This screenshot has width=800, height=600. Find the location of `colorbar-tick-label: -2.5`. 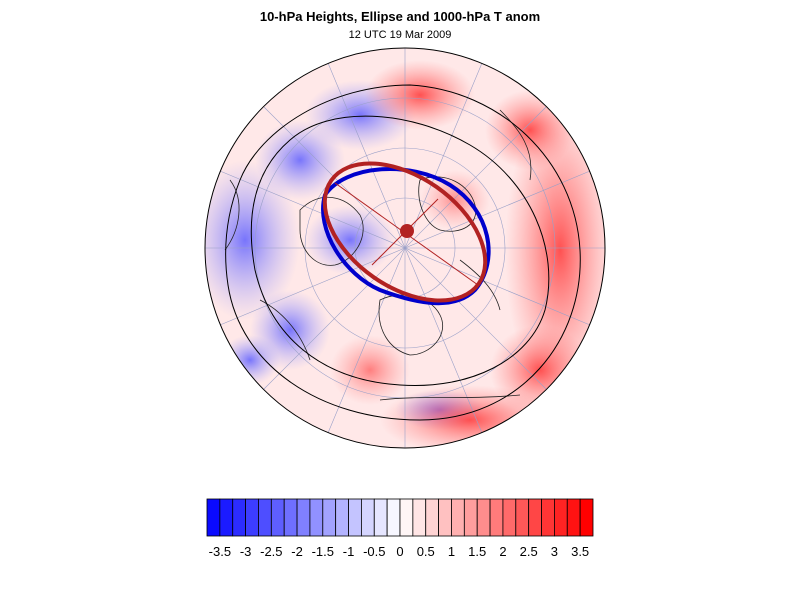

colorbar-tick-label: -2.5 is located at coordinates (271, 551).